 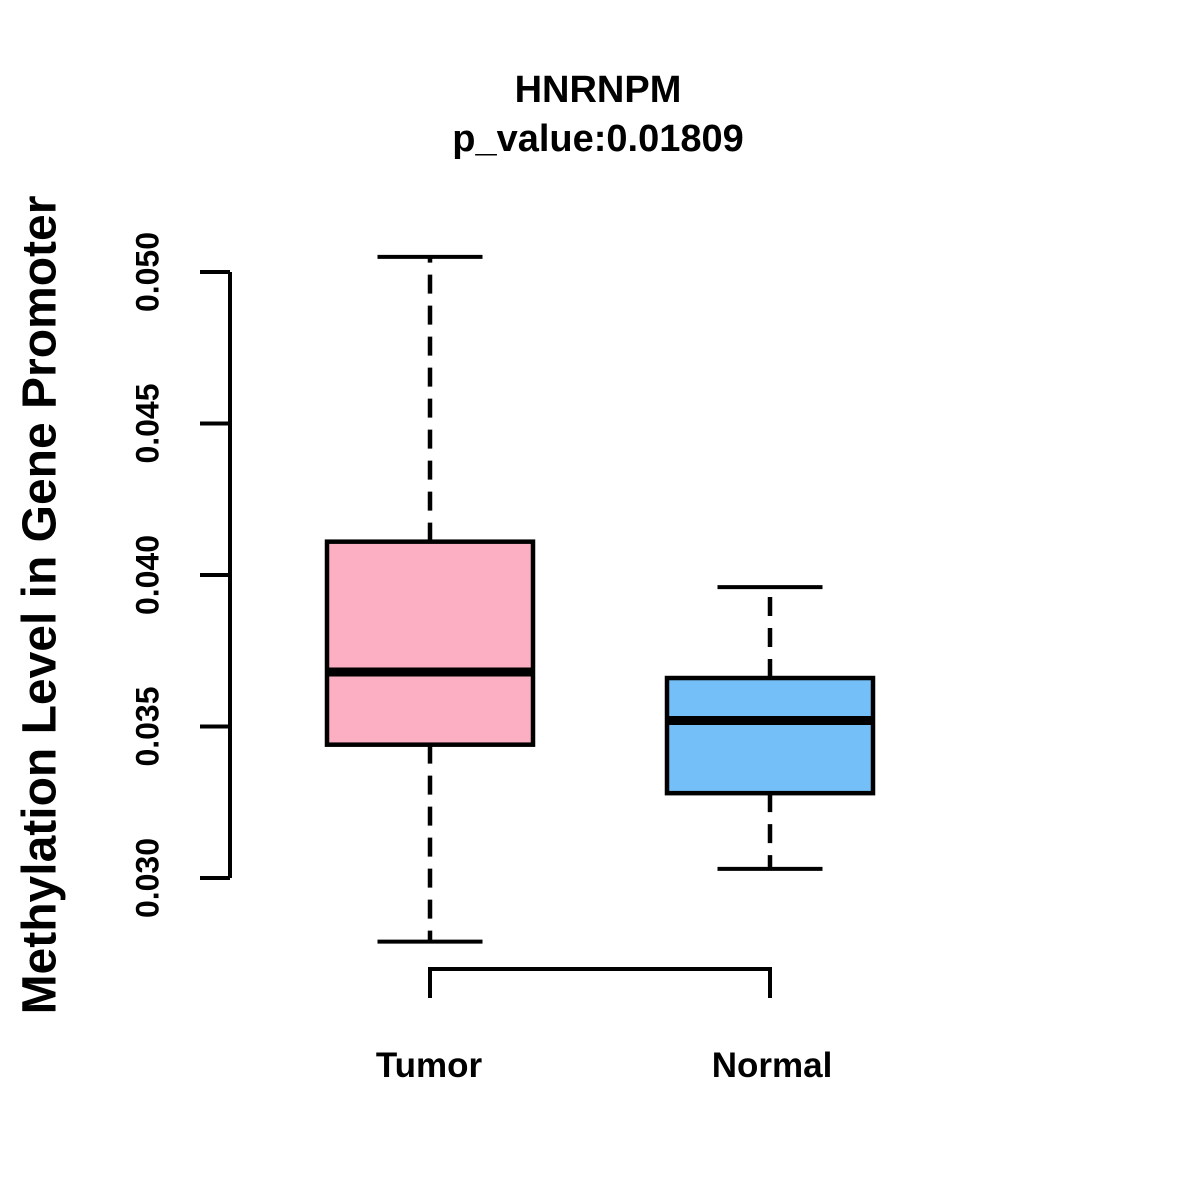 I want to click on x-axis-bracket, so click(x=600, y=982).